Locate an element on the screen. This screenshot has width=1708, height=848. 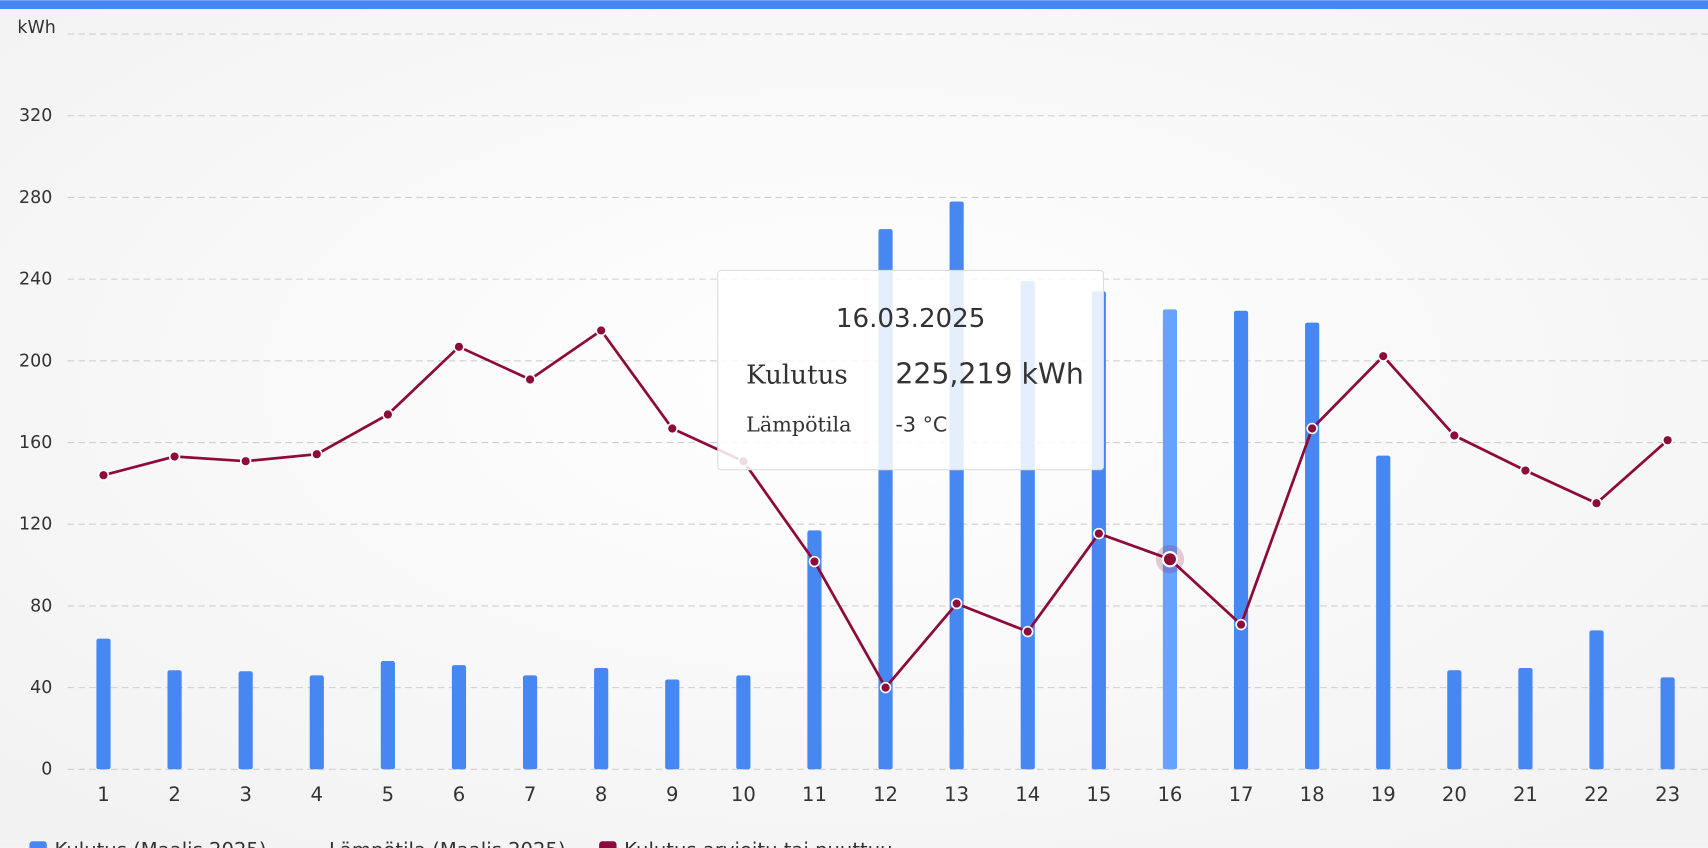
x-tick-label: 13 is located at coordinates (956, 794).